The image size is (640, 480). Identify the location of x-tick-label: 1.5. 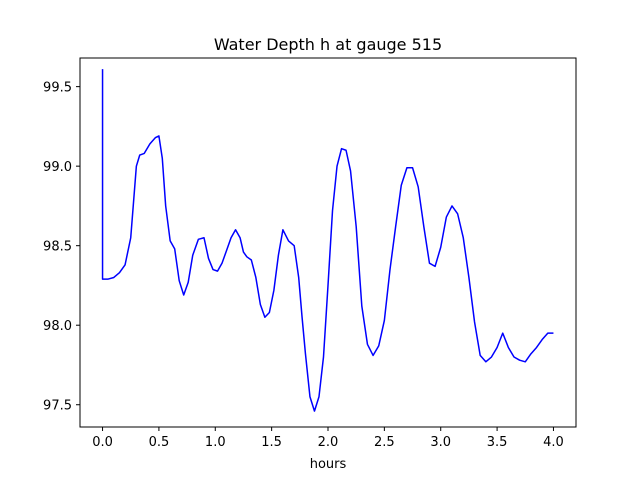
(271, 442).